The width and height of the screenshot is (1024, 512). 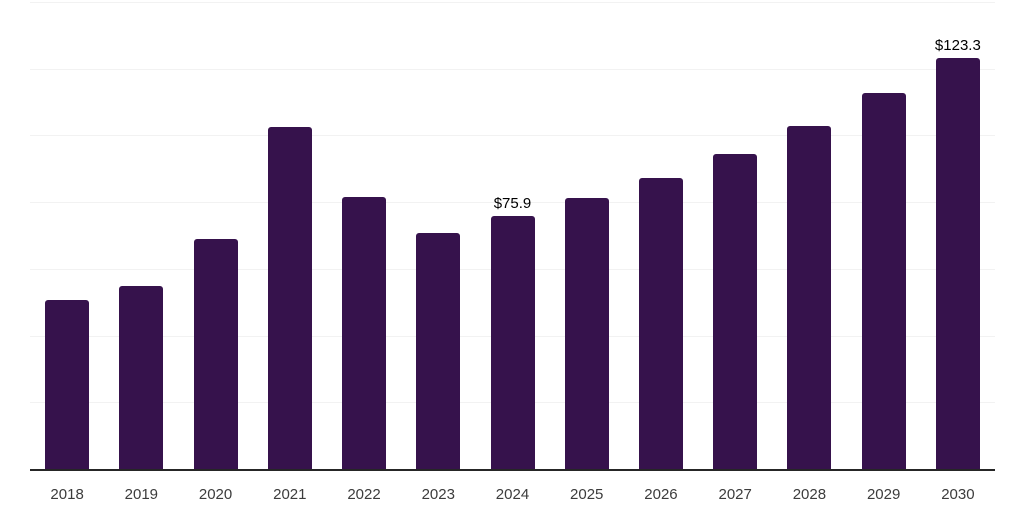 I want to click on x-tick-label-2030: 2030, so click(x=958, y=494).